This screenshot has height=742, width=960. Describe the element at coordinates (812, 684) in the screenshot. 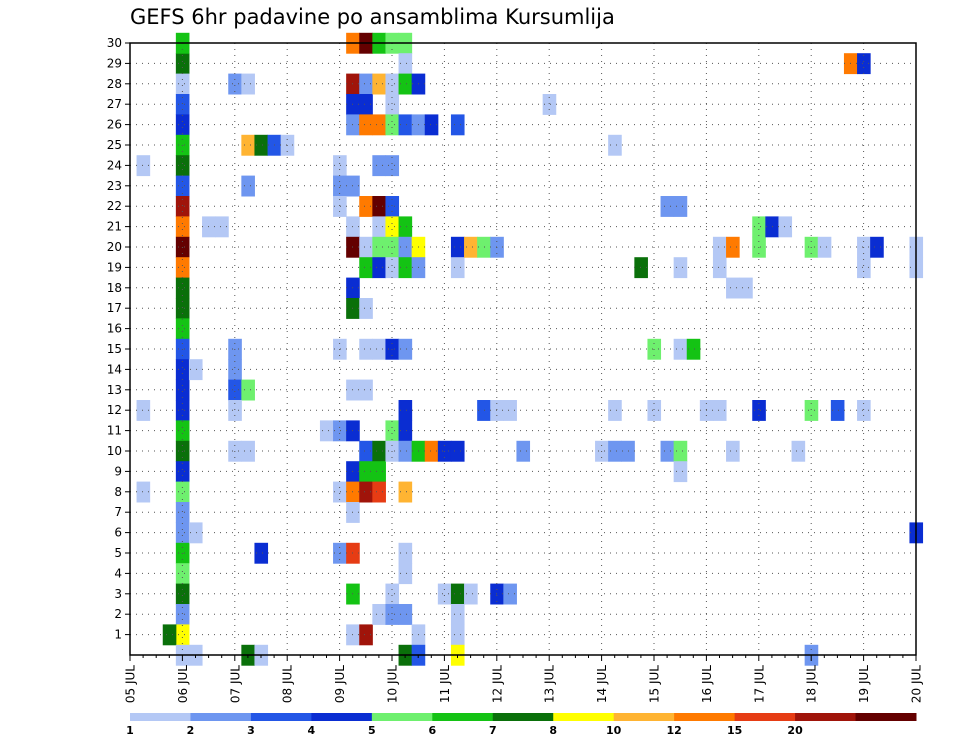

I see `x-tick-label: 18 JUL` at that location.